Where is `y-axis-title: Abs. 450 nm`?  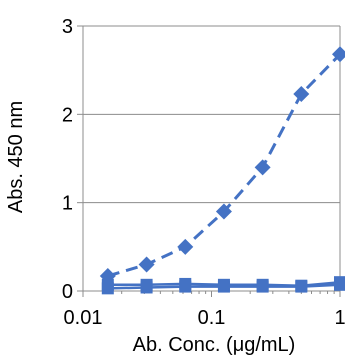 y-axis-title: Abs. 450 nm is located at coordinates (16, 157).